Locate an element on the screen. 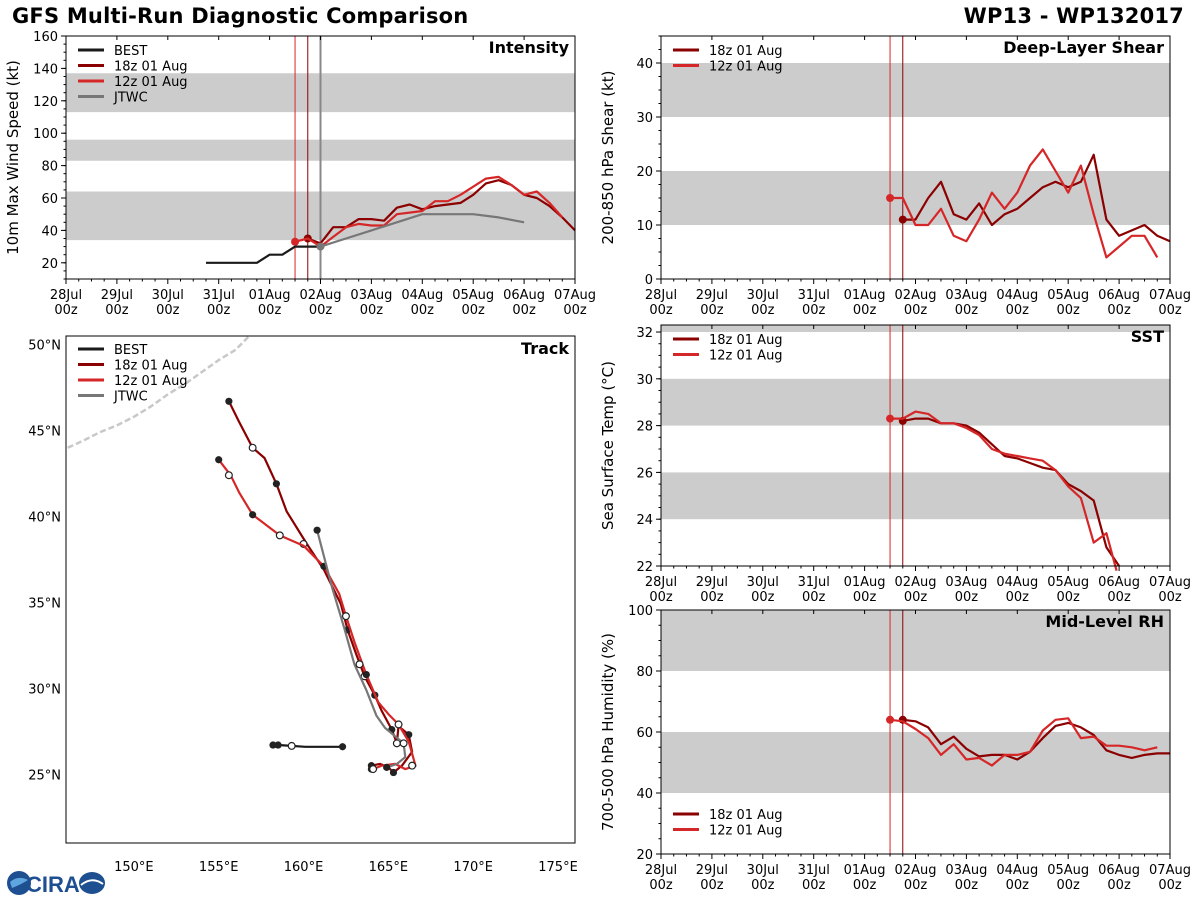  intensity-xtick-label: 29Jul 00z is located at coordinates (117, 303).